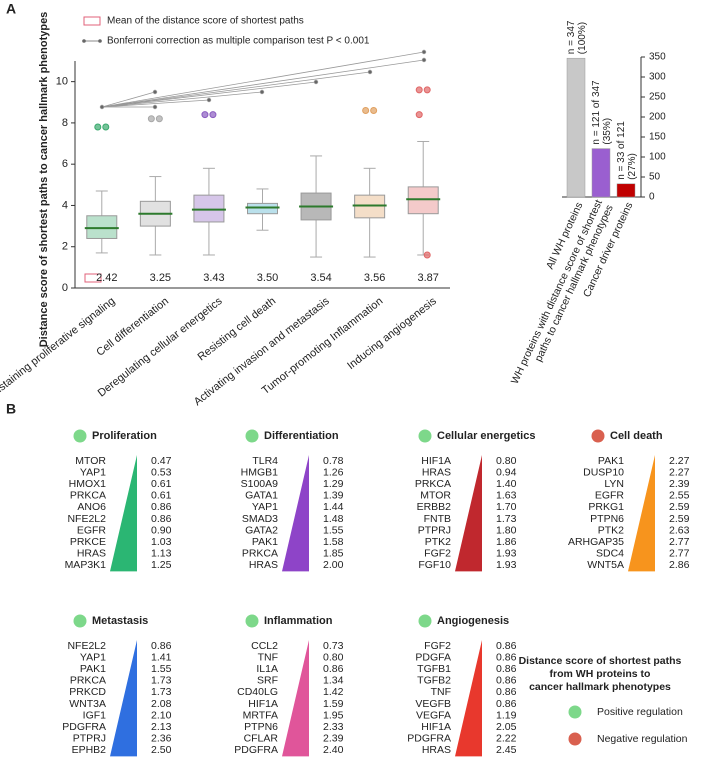 The width and height of the screenshot is (708, 772). Describe the element at coordinates (600, 661) in the screenshot. I see `legend-title: Distance score of shortest paths` at that location.